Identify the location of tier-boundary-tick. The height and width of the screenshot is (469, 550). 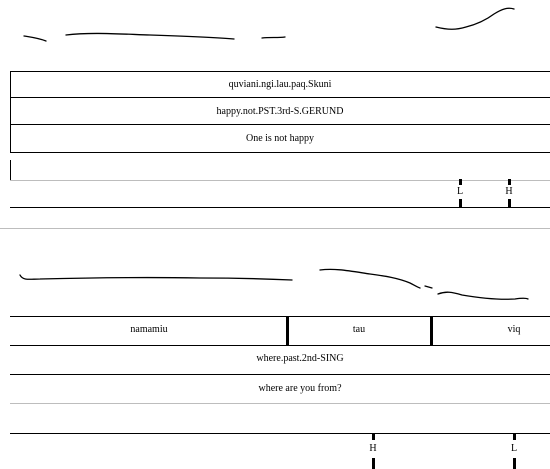
(10, 170).